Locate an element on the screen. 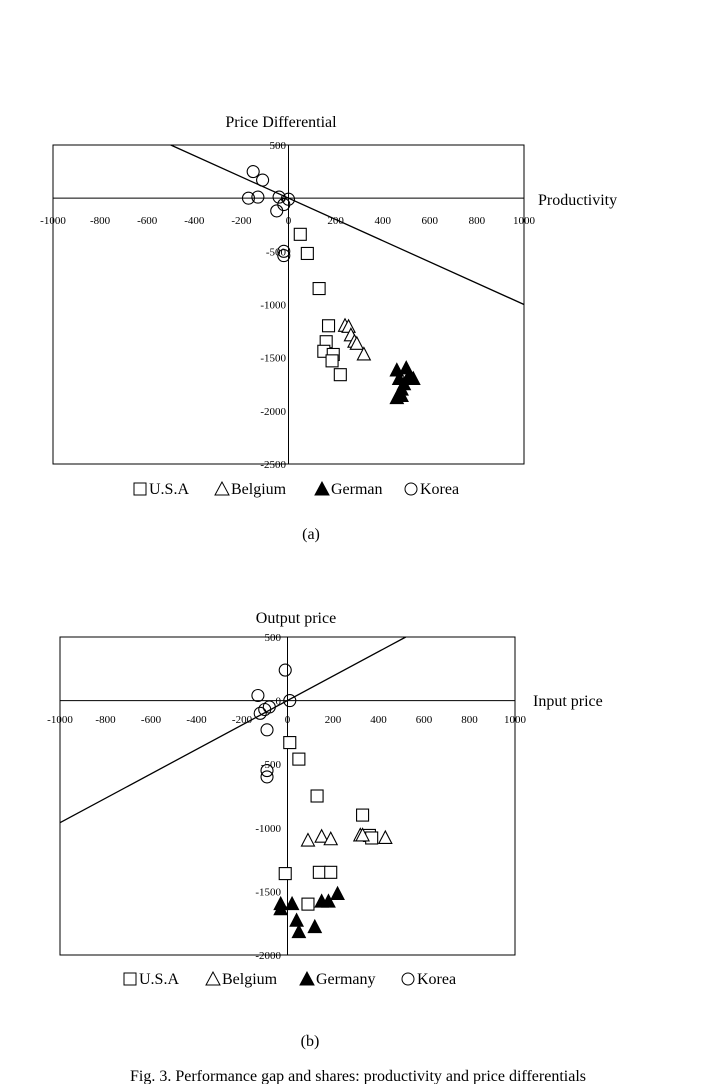 Image resolution: width=717 pixels, height=1084 pixels. x-tick-label: 600 is located at coordinates (430, 221).